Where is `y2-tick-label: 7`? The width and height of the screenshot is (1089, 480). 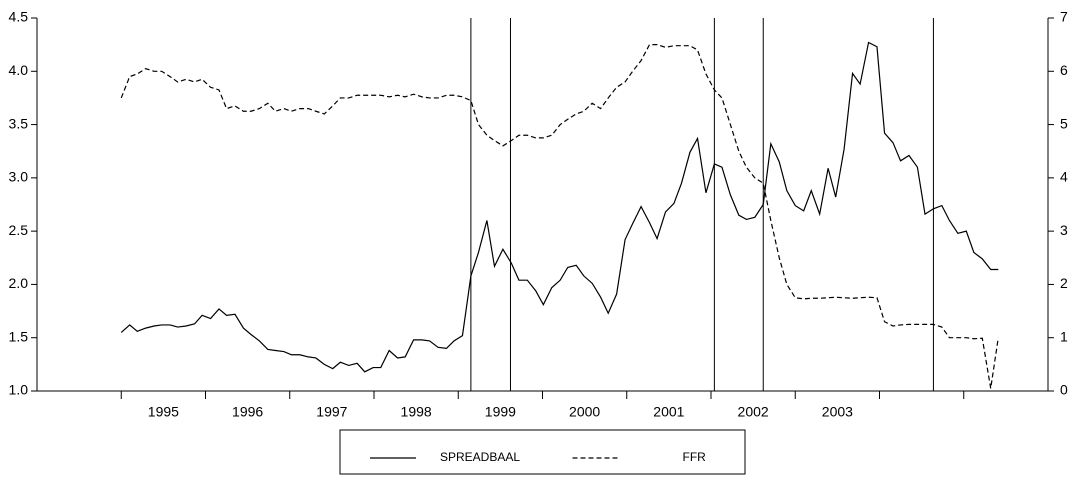 y2-tick-label: 7 is located at coordinates (1064, 17).